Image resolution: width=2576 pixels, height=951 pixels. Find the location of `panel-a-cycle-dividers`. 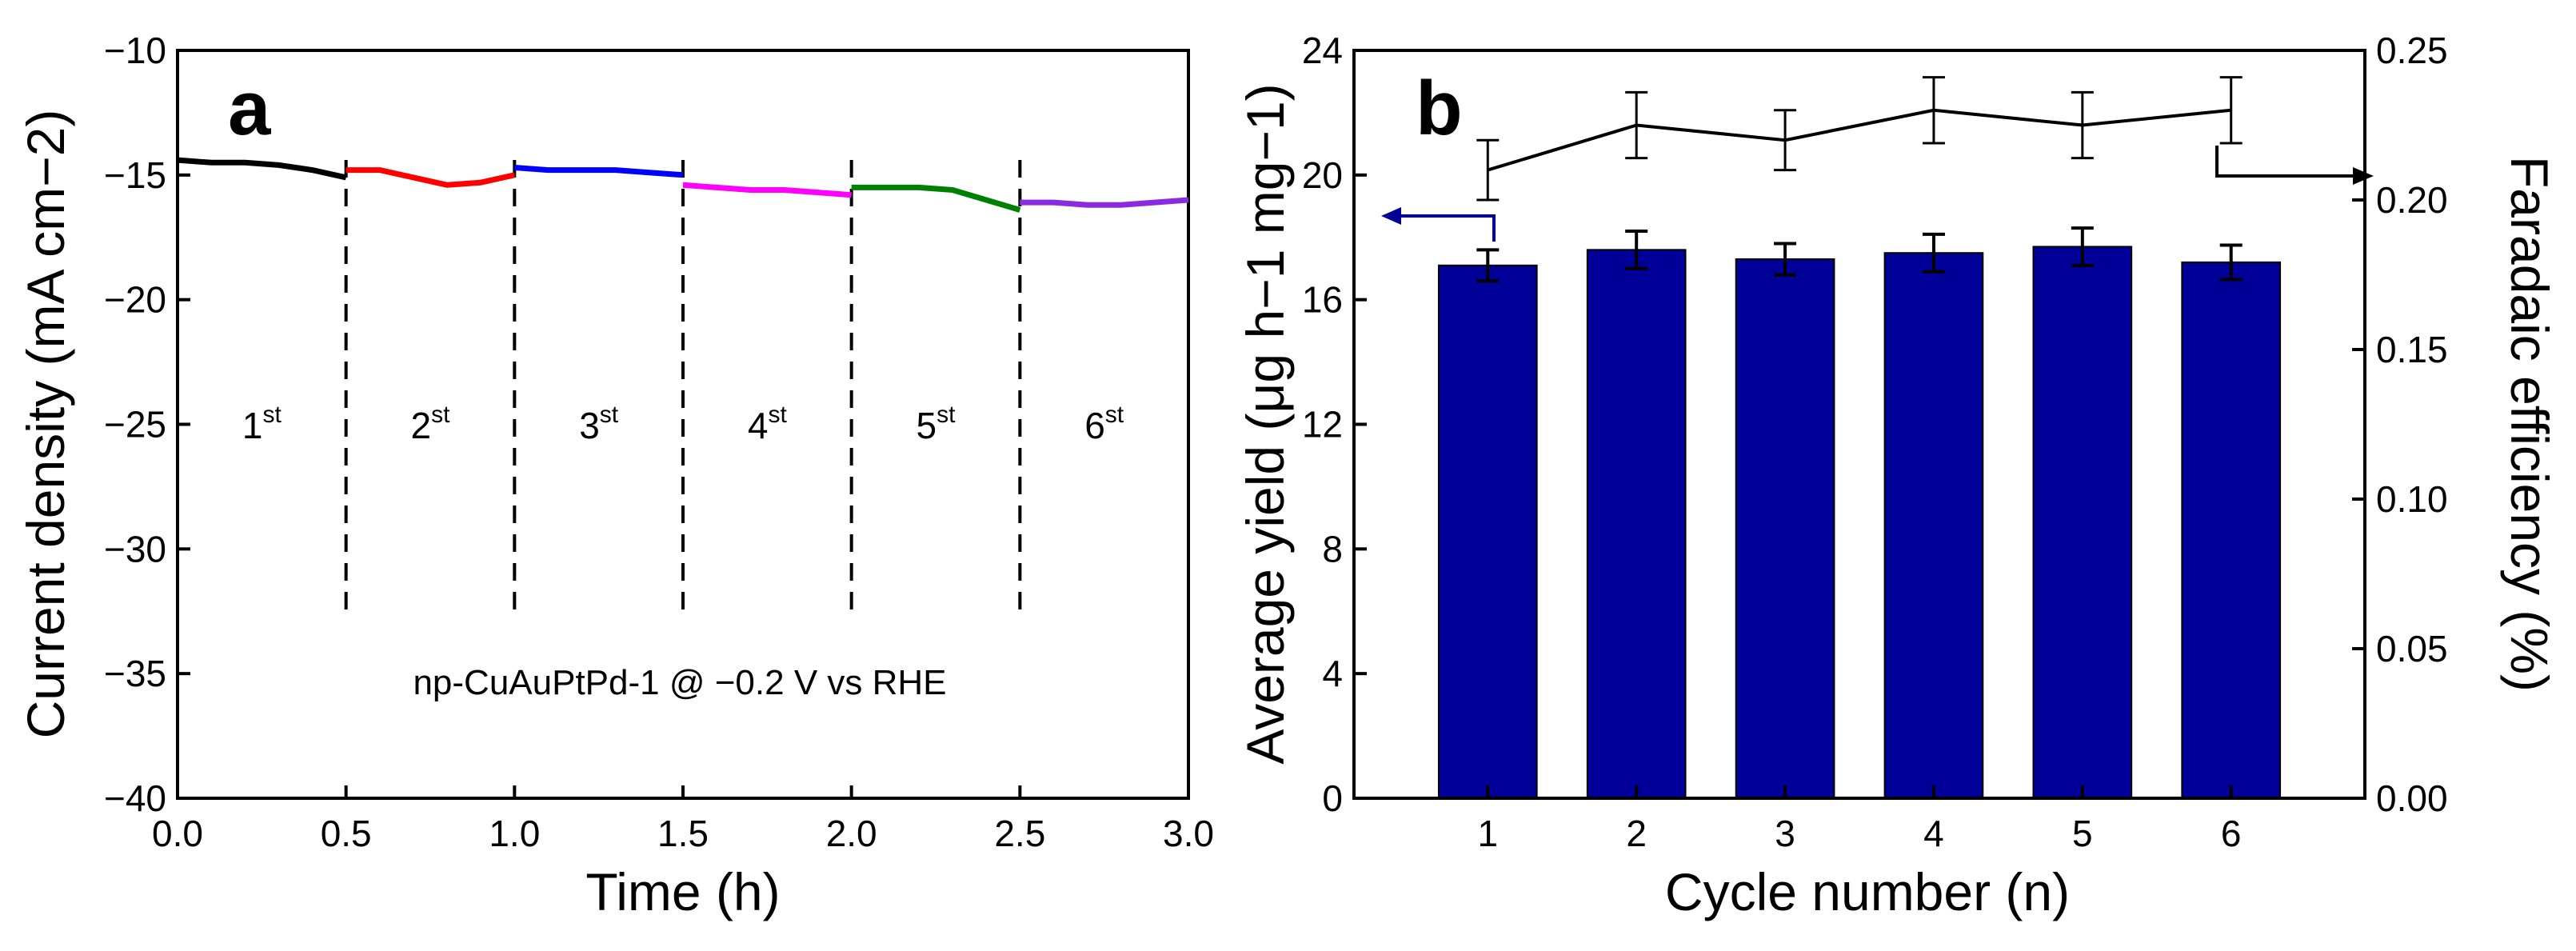

panel-a-cycle-dividers is located at coordinates (683, 388).